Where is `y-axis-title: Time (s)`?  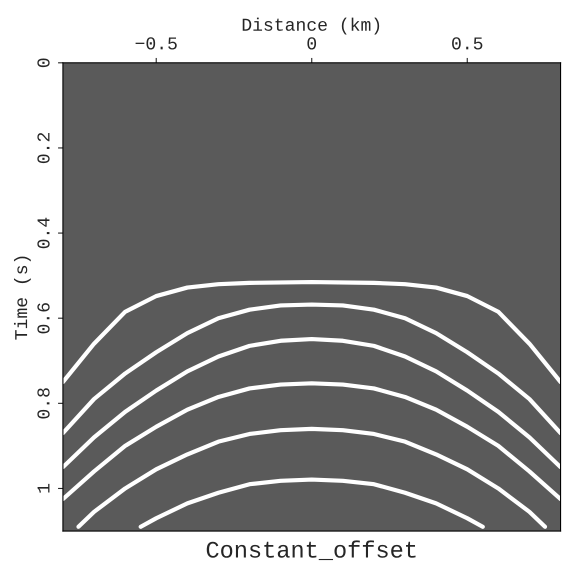 y-axis-title: Time (s) is located at coordinates (22, 298).